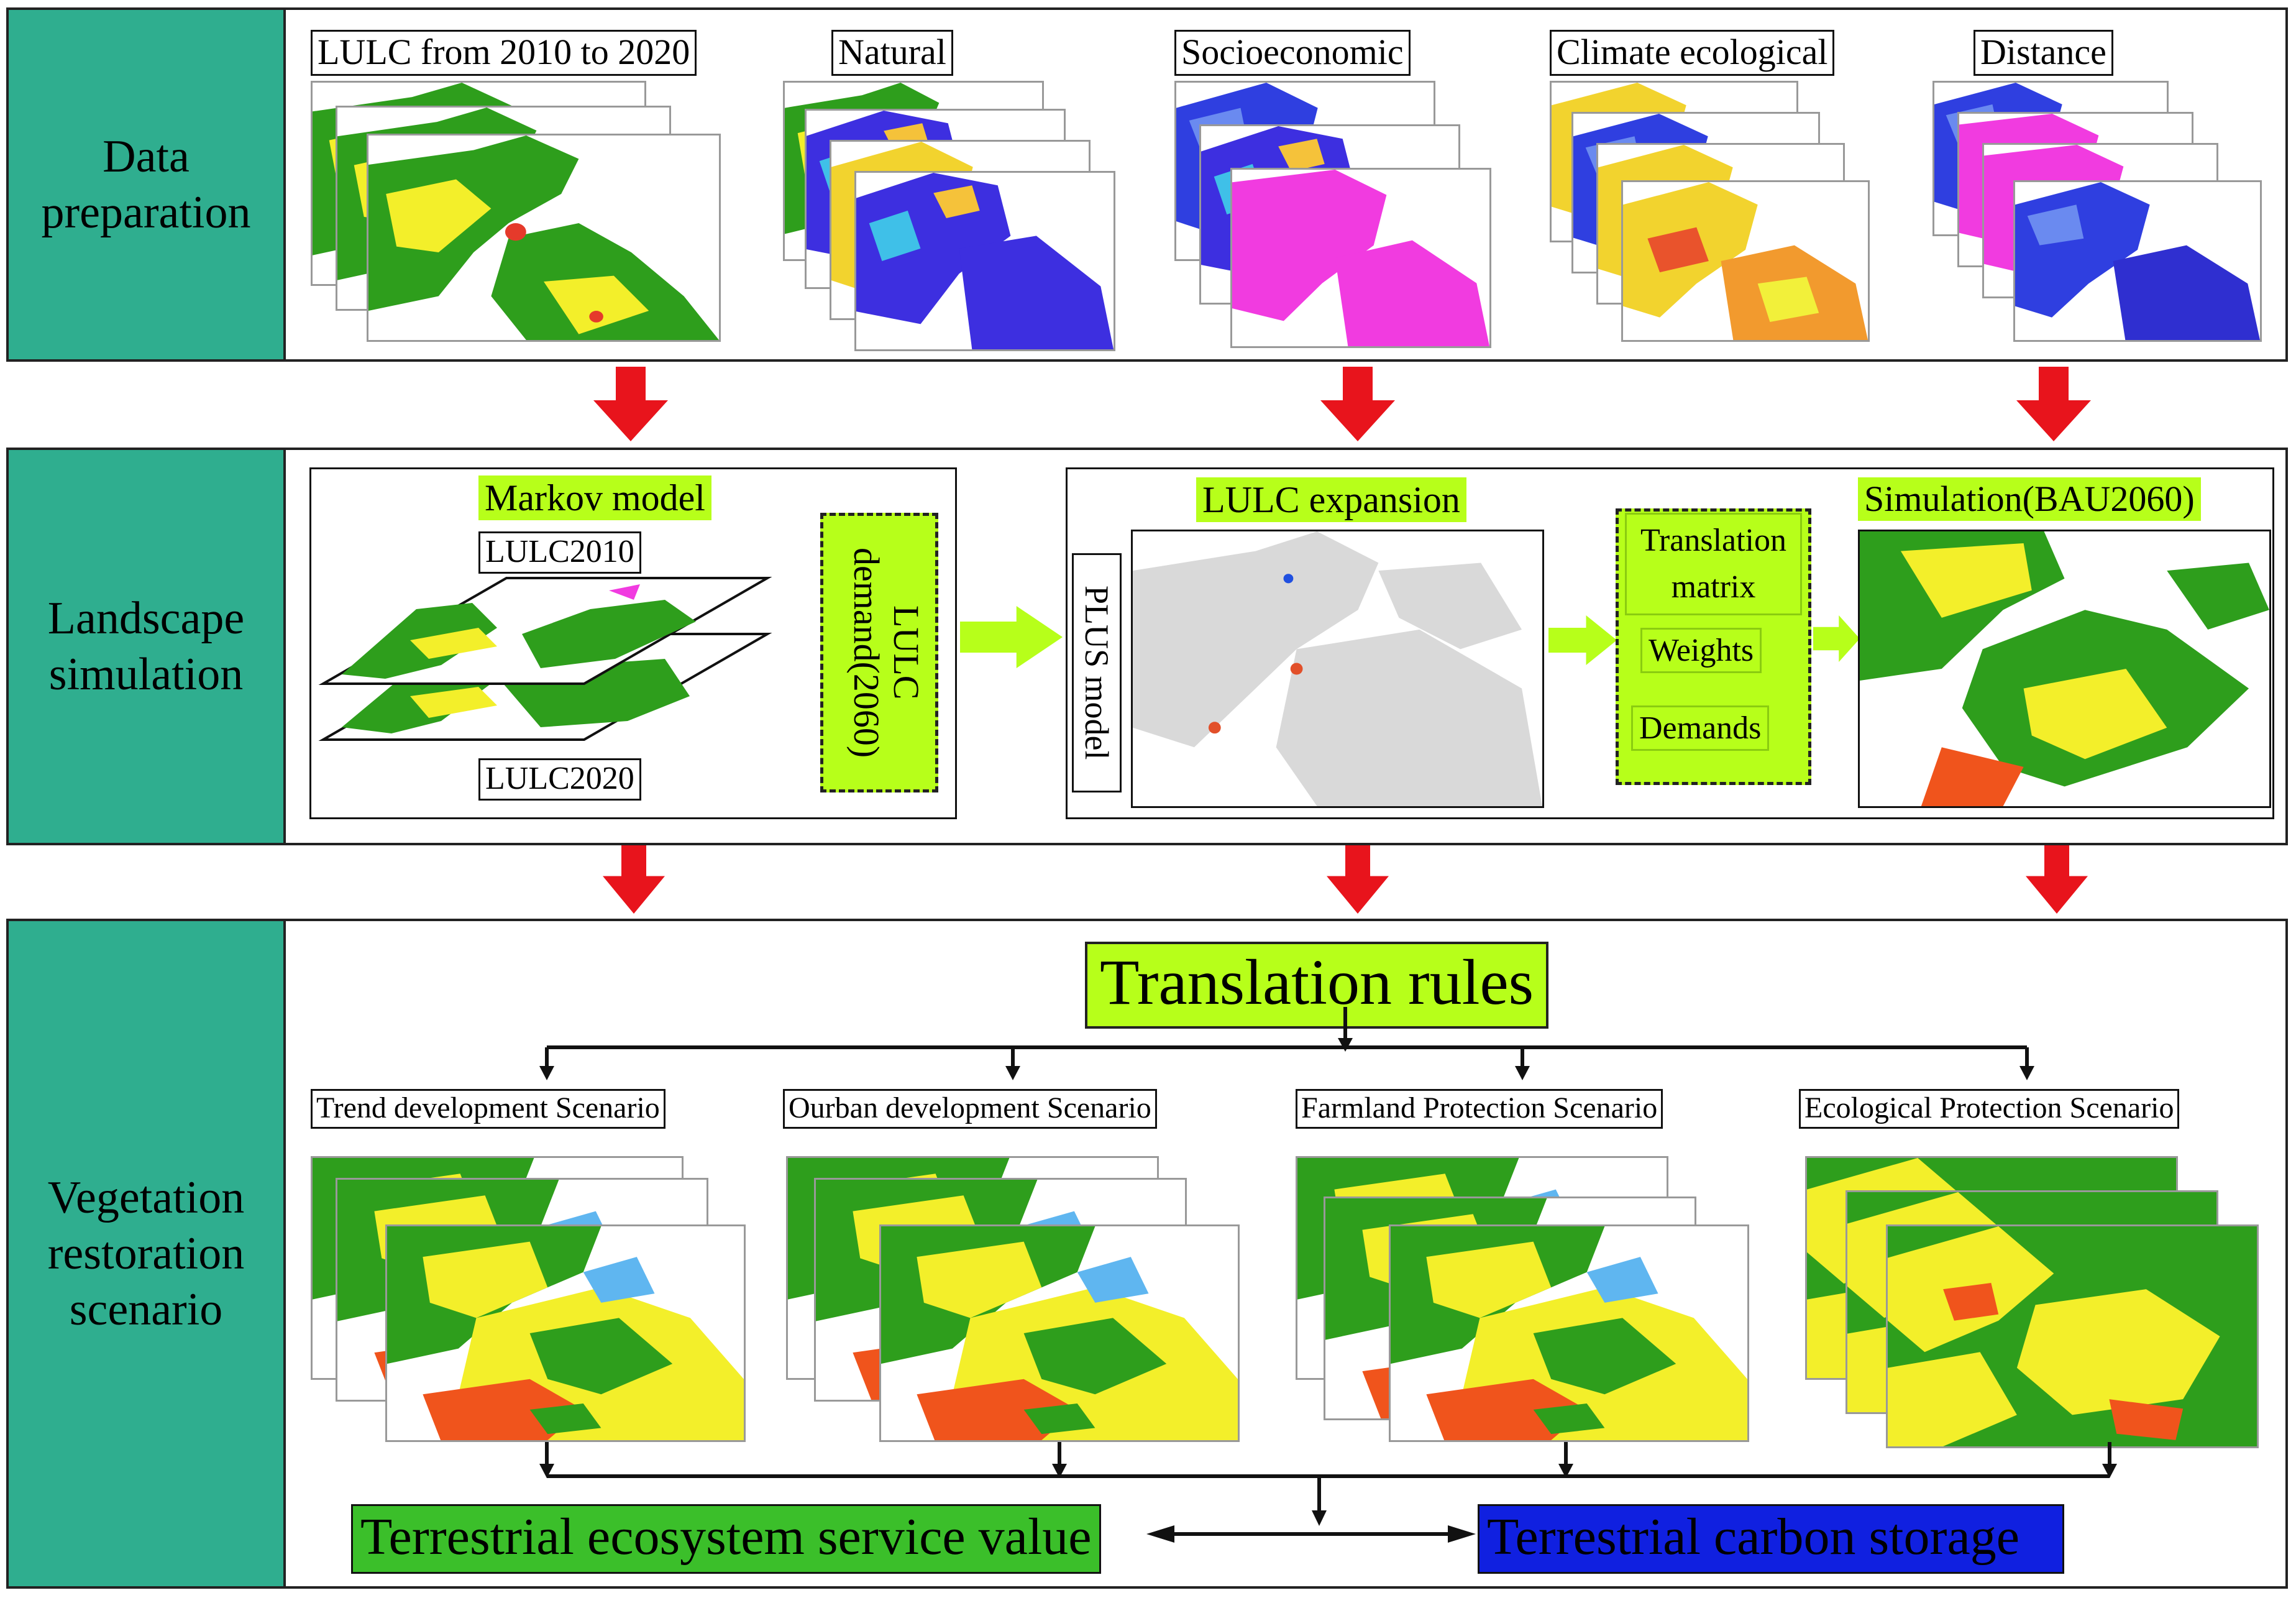  I want to click on socioeconomic-label: Socioeconomic, so click(1292, 53).